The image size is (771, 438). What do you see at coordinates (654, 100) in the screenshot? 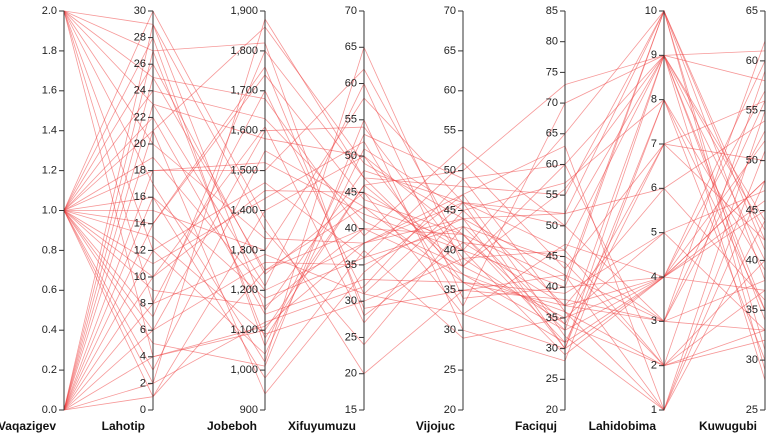
I see `tick-label: 8` at bounding box center [654, 100].